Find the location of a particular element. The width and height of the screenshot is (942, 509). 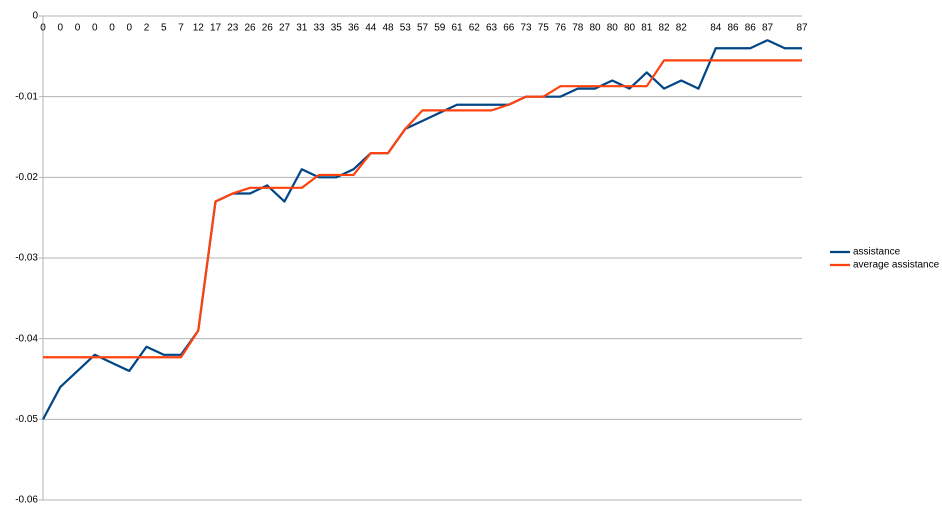

legend-label: average assistance is located at coordinates (896, 265).